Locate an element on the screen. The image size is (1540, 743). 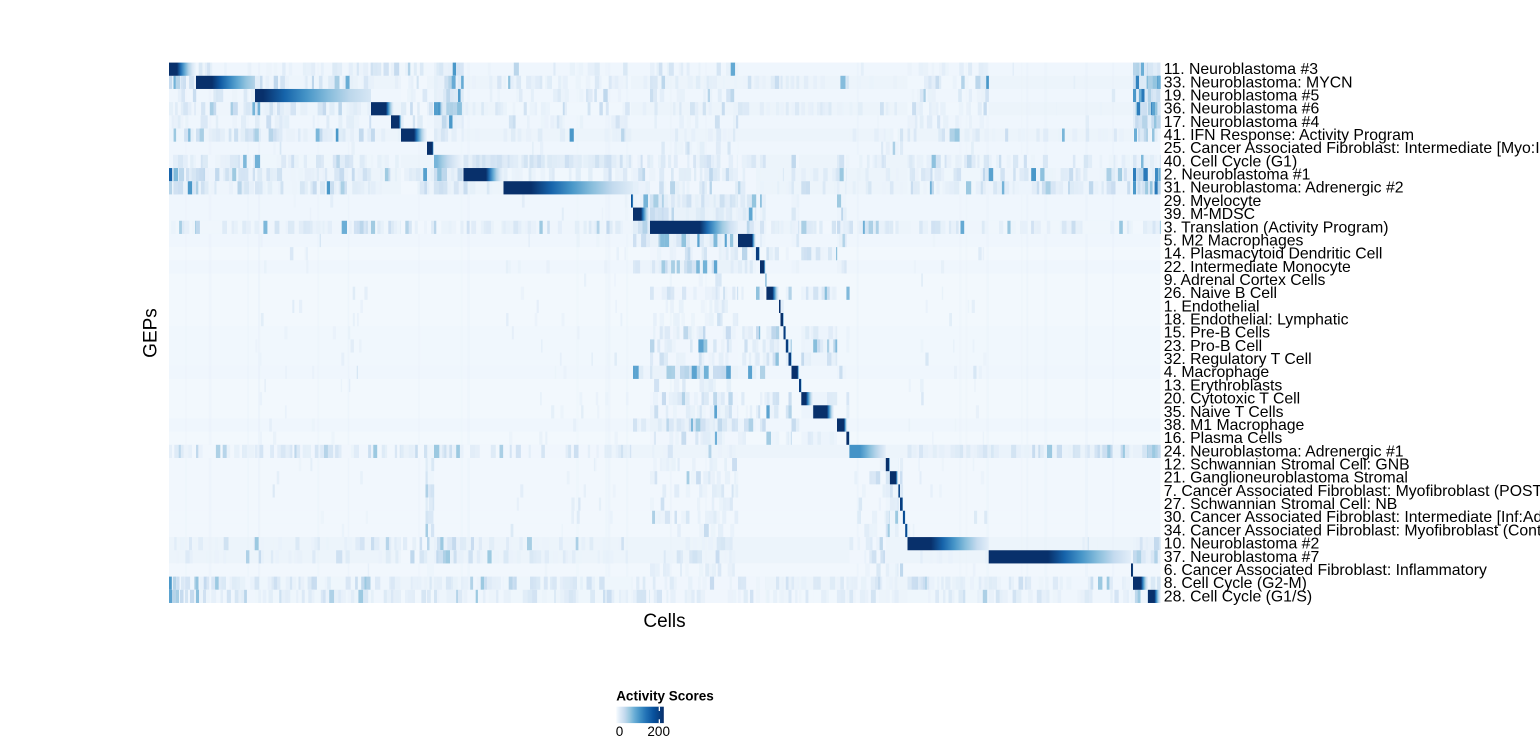
svg-text: Cells is located at coordinates (664, 621).